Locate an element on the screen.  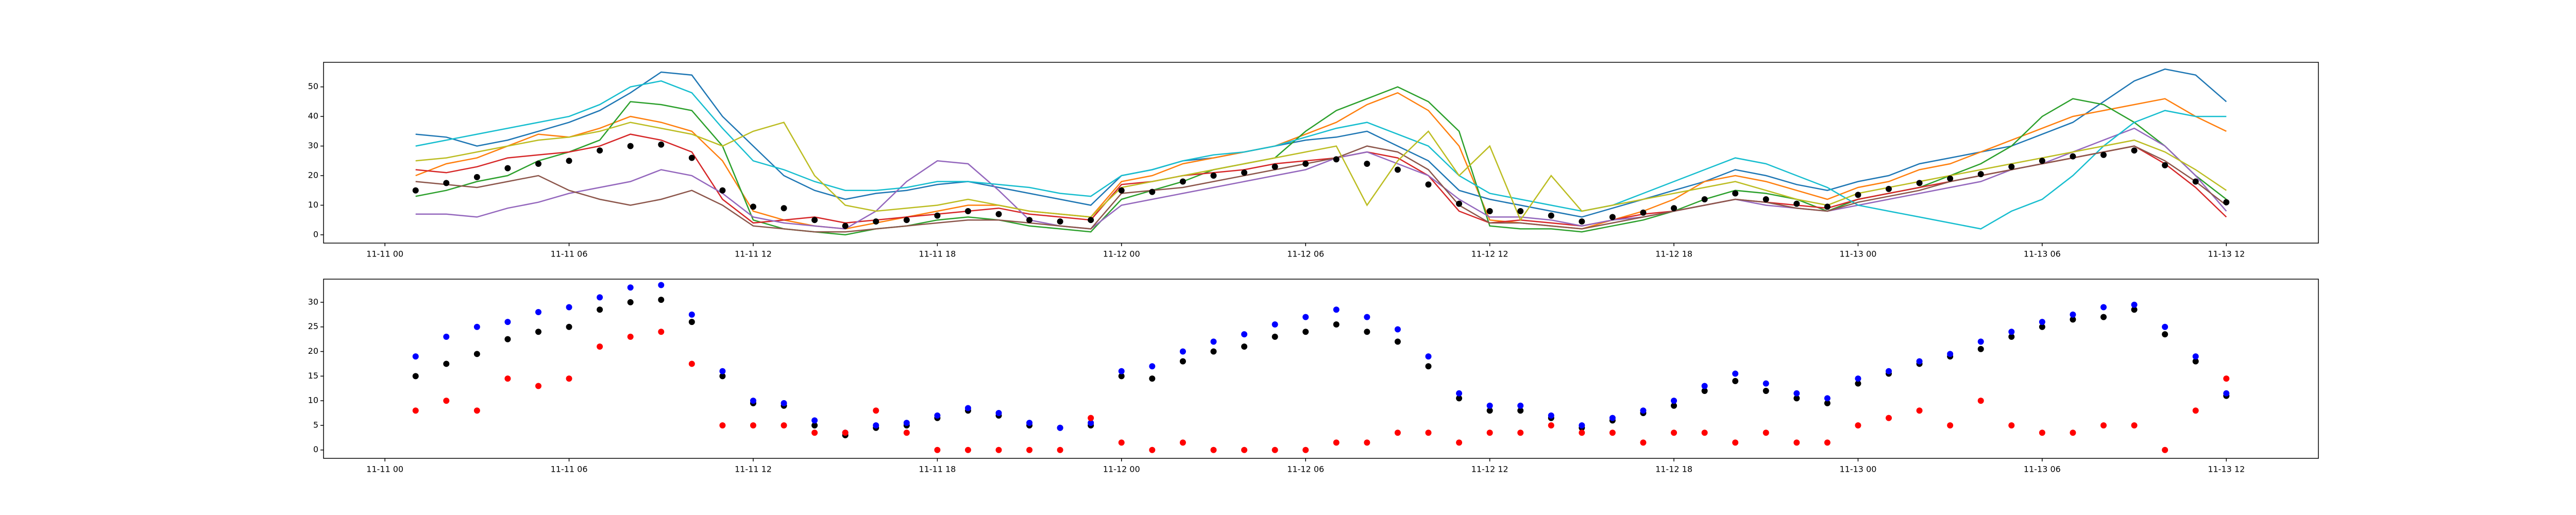
x-tick-label: 11-11 18 is located at coordinates (937, 254).